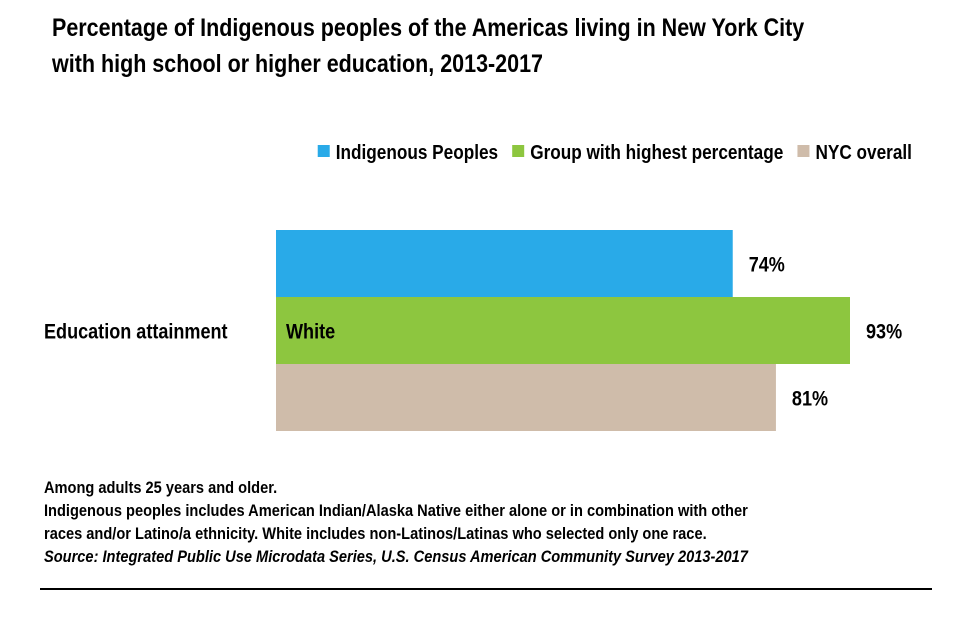 The width and height of the screenshot is (980, 619). What do you see at coordinates (417, 152) in the screenshot?
I see `legend-label-1: Indigenous Peoples` at bounding box center [417, 152].